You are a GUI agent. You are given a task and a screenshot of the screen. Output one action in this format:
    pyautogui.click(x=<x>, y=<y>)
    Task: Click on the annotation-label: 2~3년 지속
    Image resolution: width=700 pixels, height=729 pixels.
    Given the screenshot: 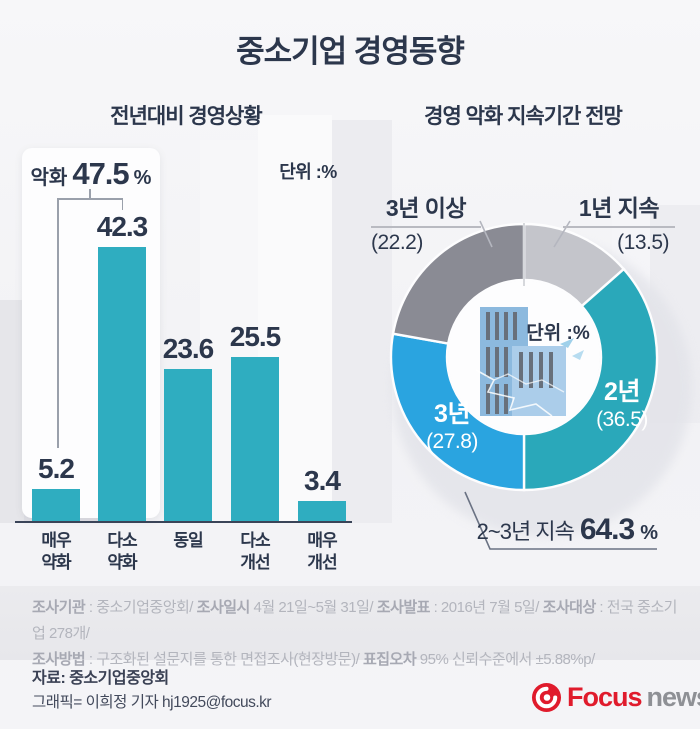 What is the action you would take?
    pyautogui.click(x=525, y=531)
    